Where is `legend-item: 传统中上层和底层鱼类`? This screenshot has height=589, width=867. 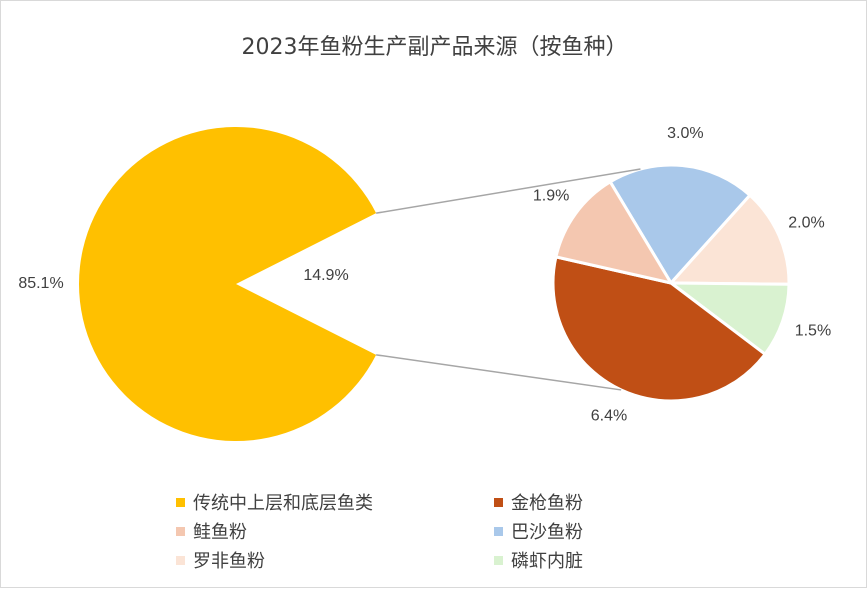 legend-item: 传统中上层和底层鱼类 is located at coordinates (274, 502).